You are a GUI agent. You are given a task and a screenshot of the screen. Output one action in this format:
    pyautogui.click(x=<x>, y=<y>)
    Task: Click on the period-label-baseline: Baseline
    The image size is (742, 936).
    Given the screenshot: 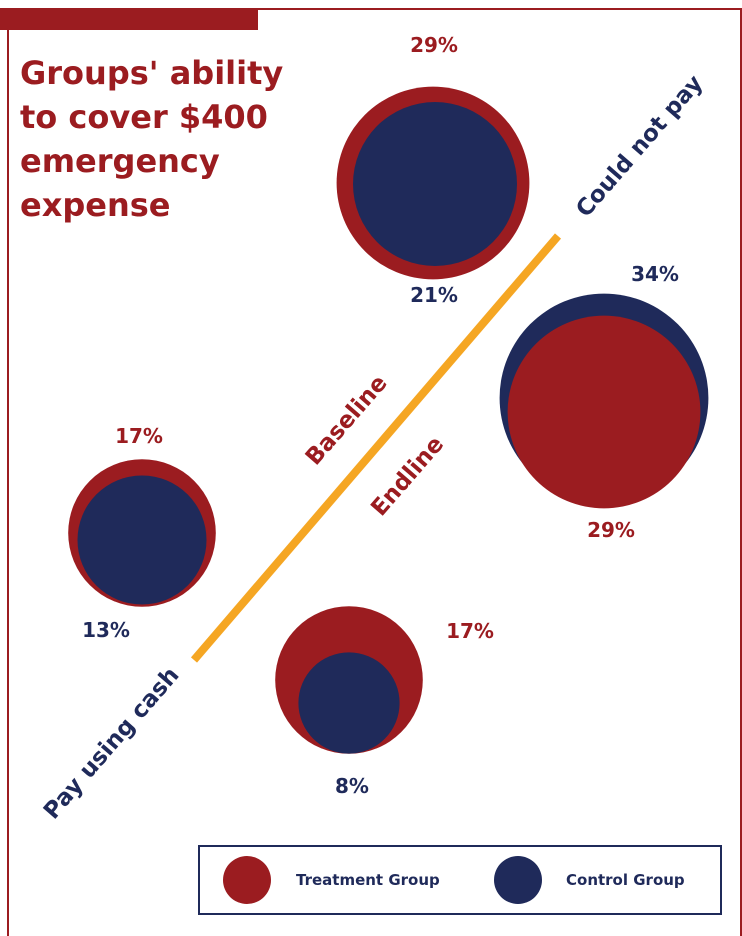 What is the action you would take?
    pyautogui.click(x=347, y=420)
    